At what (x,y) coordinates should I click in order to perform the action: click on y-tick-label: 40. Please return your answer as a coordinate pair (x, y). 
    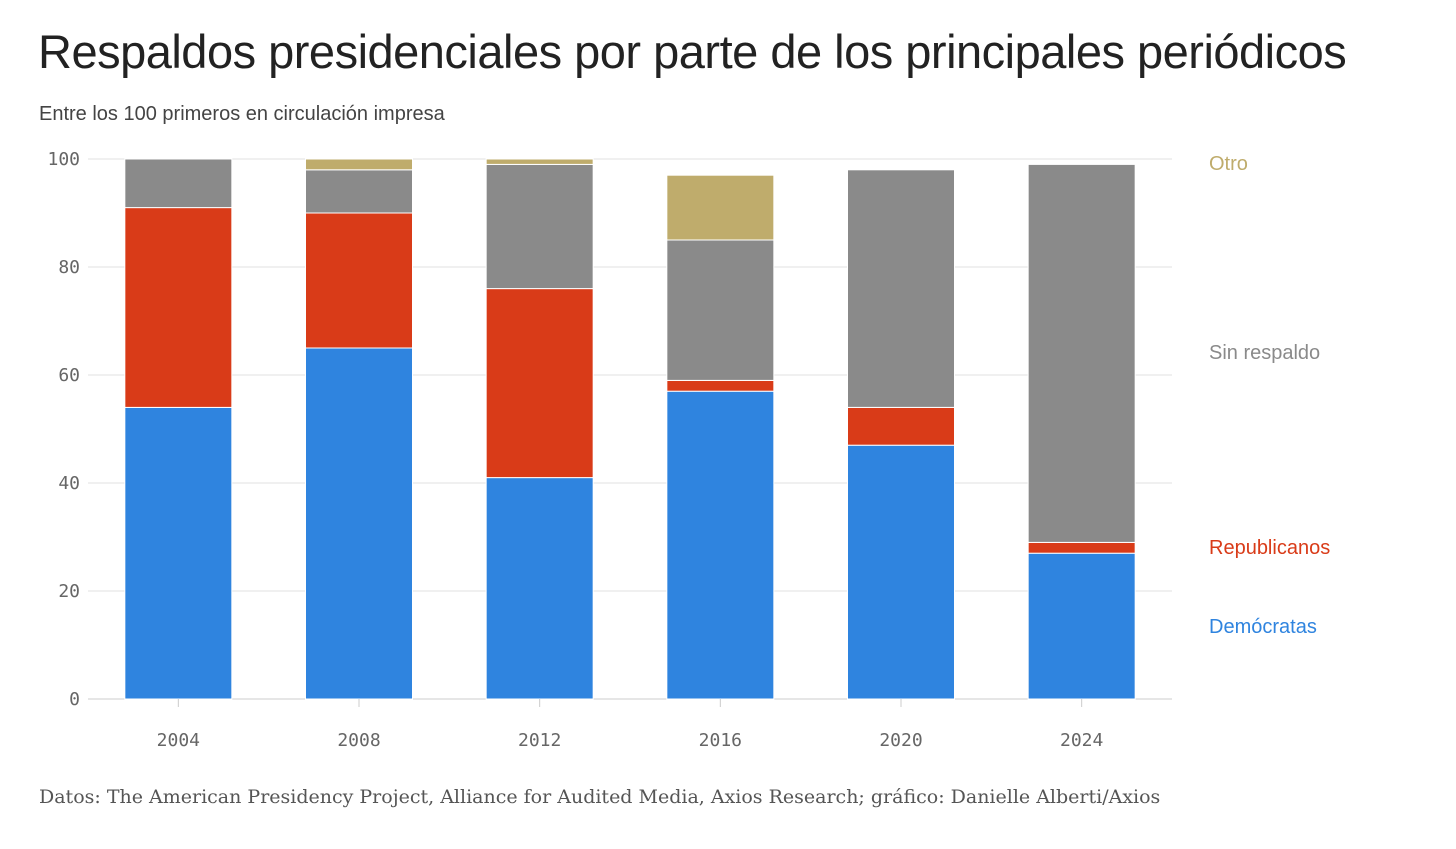
    Looking at the image, I should click on (69, 483).